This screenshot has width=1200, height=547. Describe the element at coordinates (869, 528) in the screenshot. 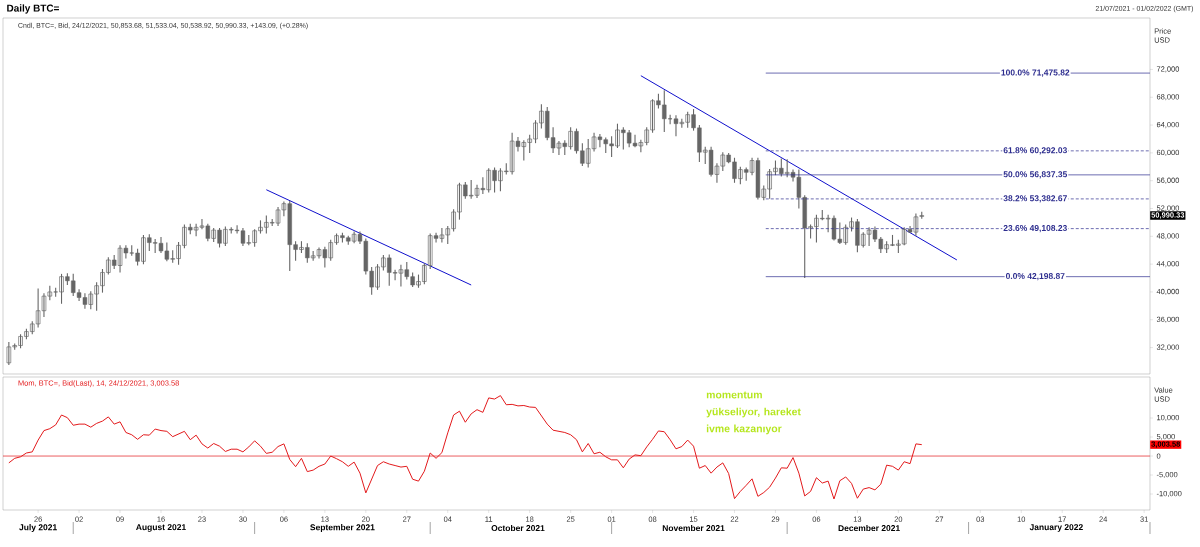

I see `x2-tick-label: December 2021` at that location.